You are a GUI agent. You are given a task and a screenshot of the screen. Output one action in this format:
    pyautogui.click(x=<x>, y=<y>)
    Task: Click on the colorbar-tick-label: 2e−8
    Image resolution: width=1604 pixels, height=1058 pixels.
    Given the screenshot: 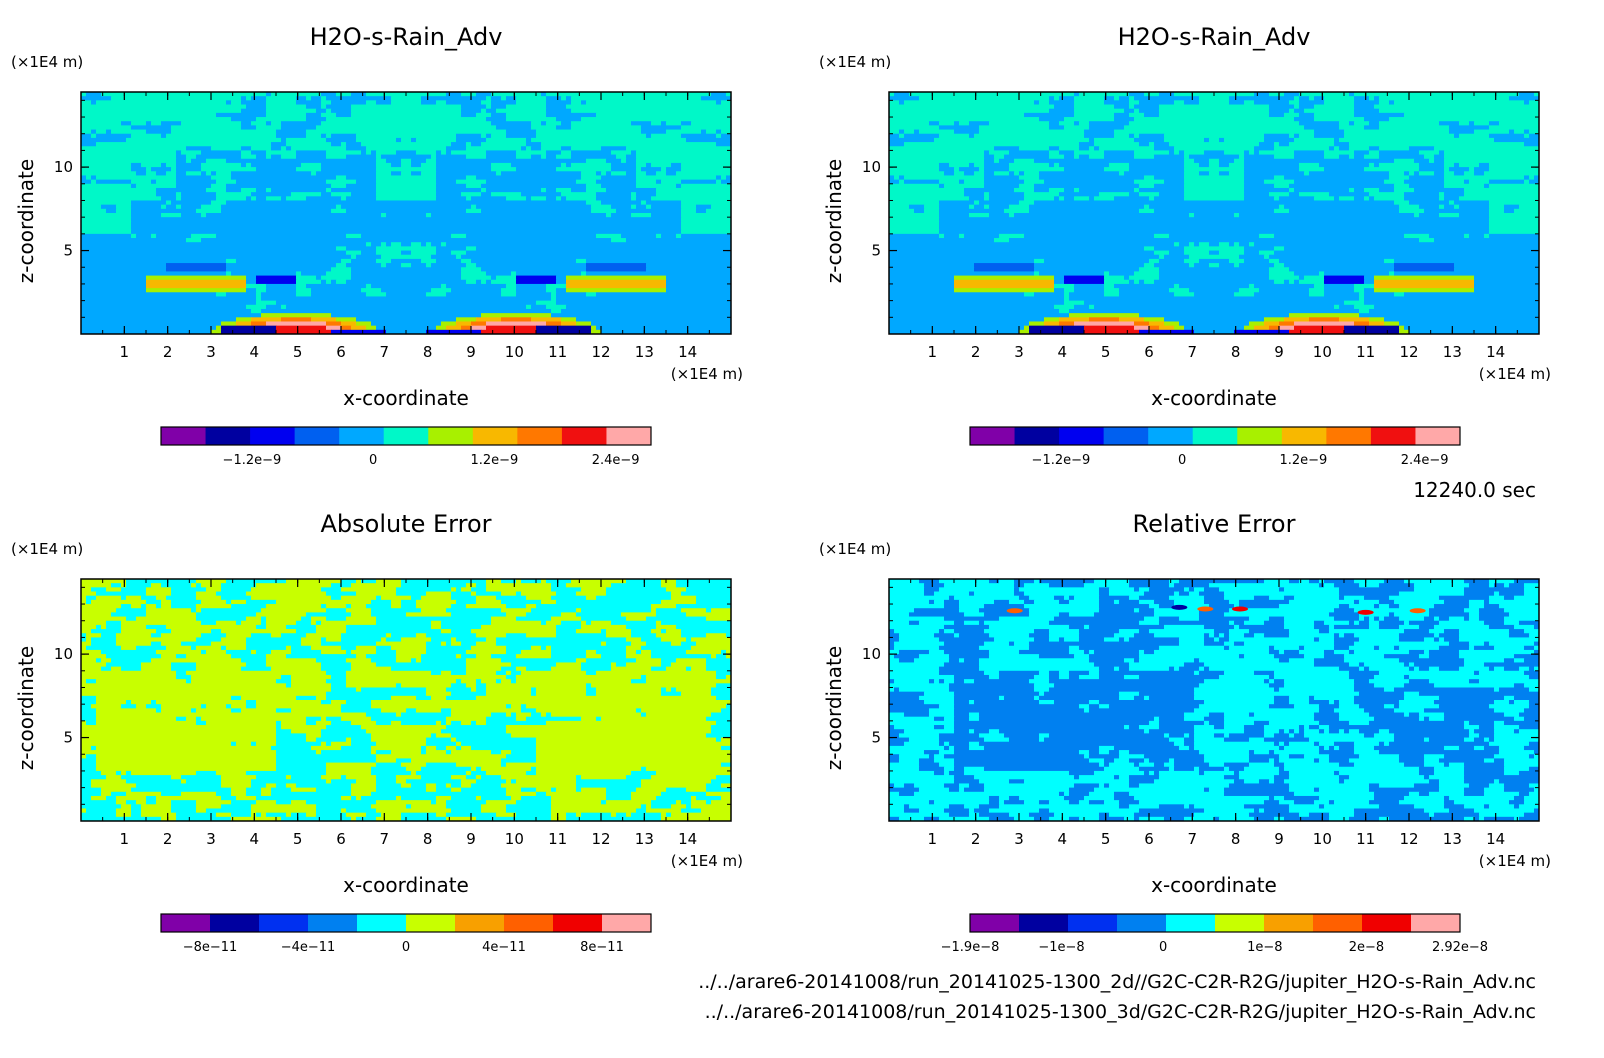 What is the action you would take?
    pyautogui.click(x=1366, y=947)
    